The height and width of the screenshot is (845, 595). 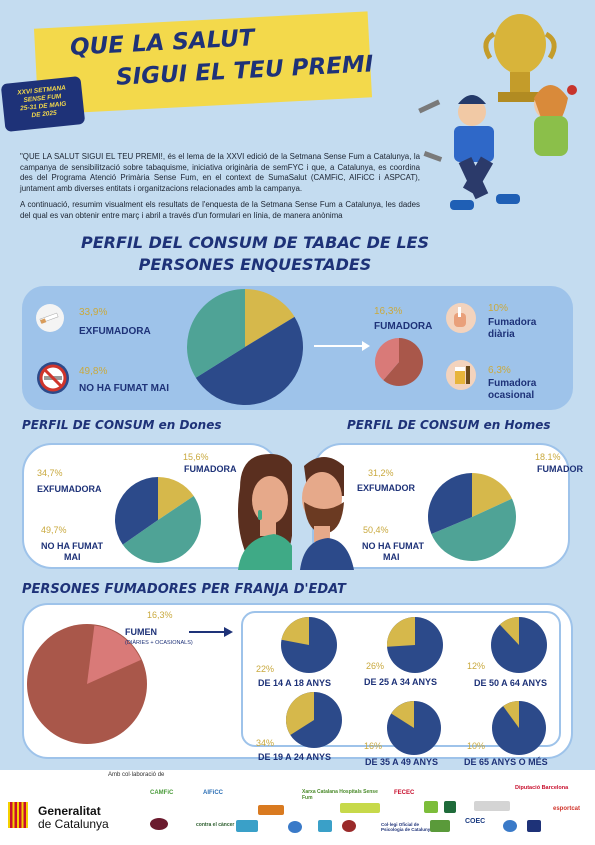 I want to click on smokers-pie-slices, so click(x=399, y=362).